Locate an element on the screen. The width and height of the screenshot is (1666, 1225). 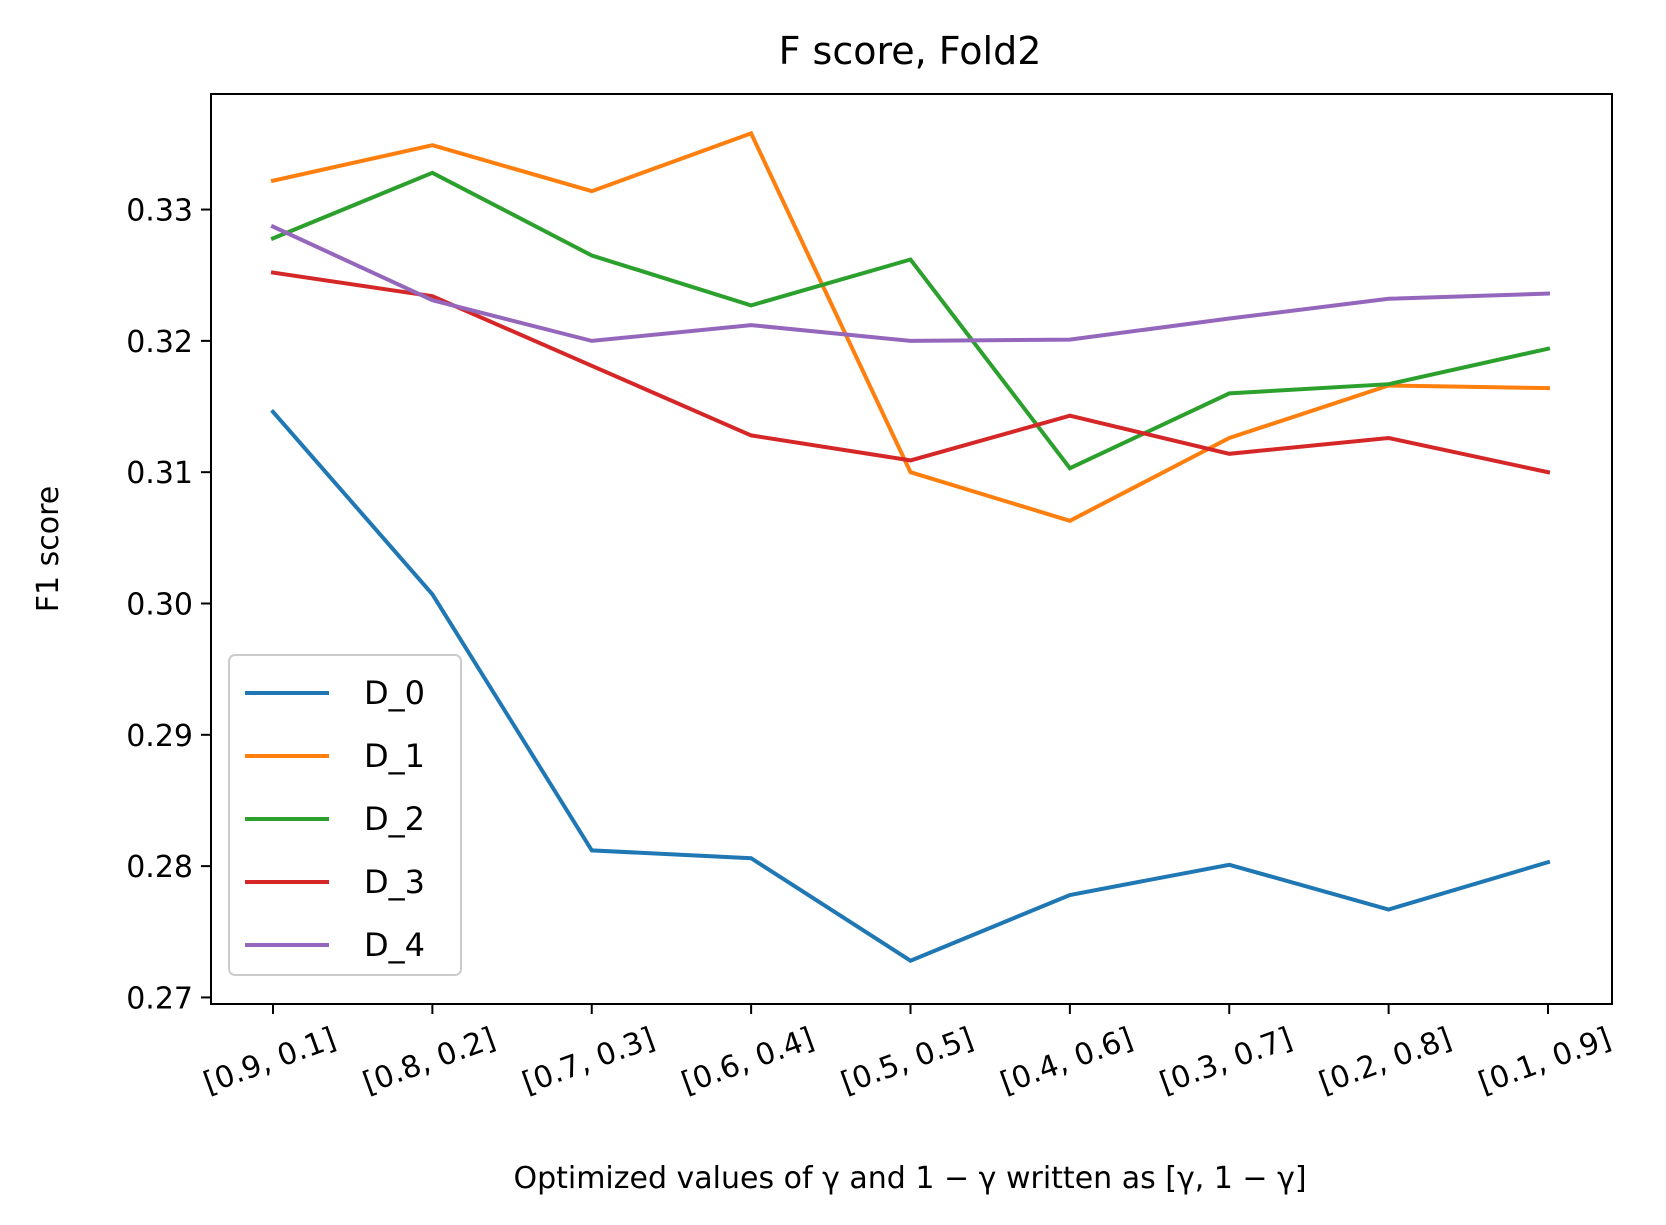
y-tick-label: 0.29 is located at coordinates (159, 736).